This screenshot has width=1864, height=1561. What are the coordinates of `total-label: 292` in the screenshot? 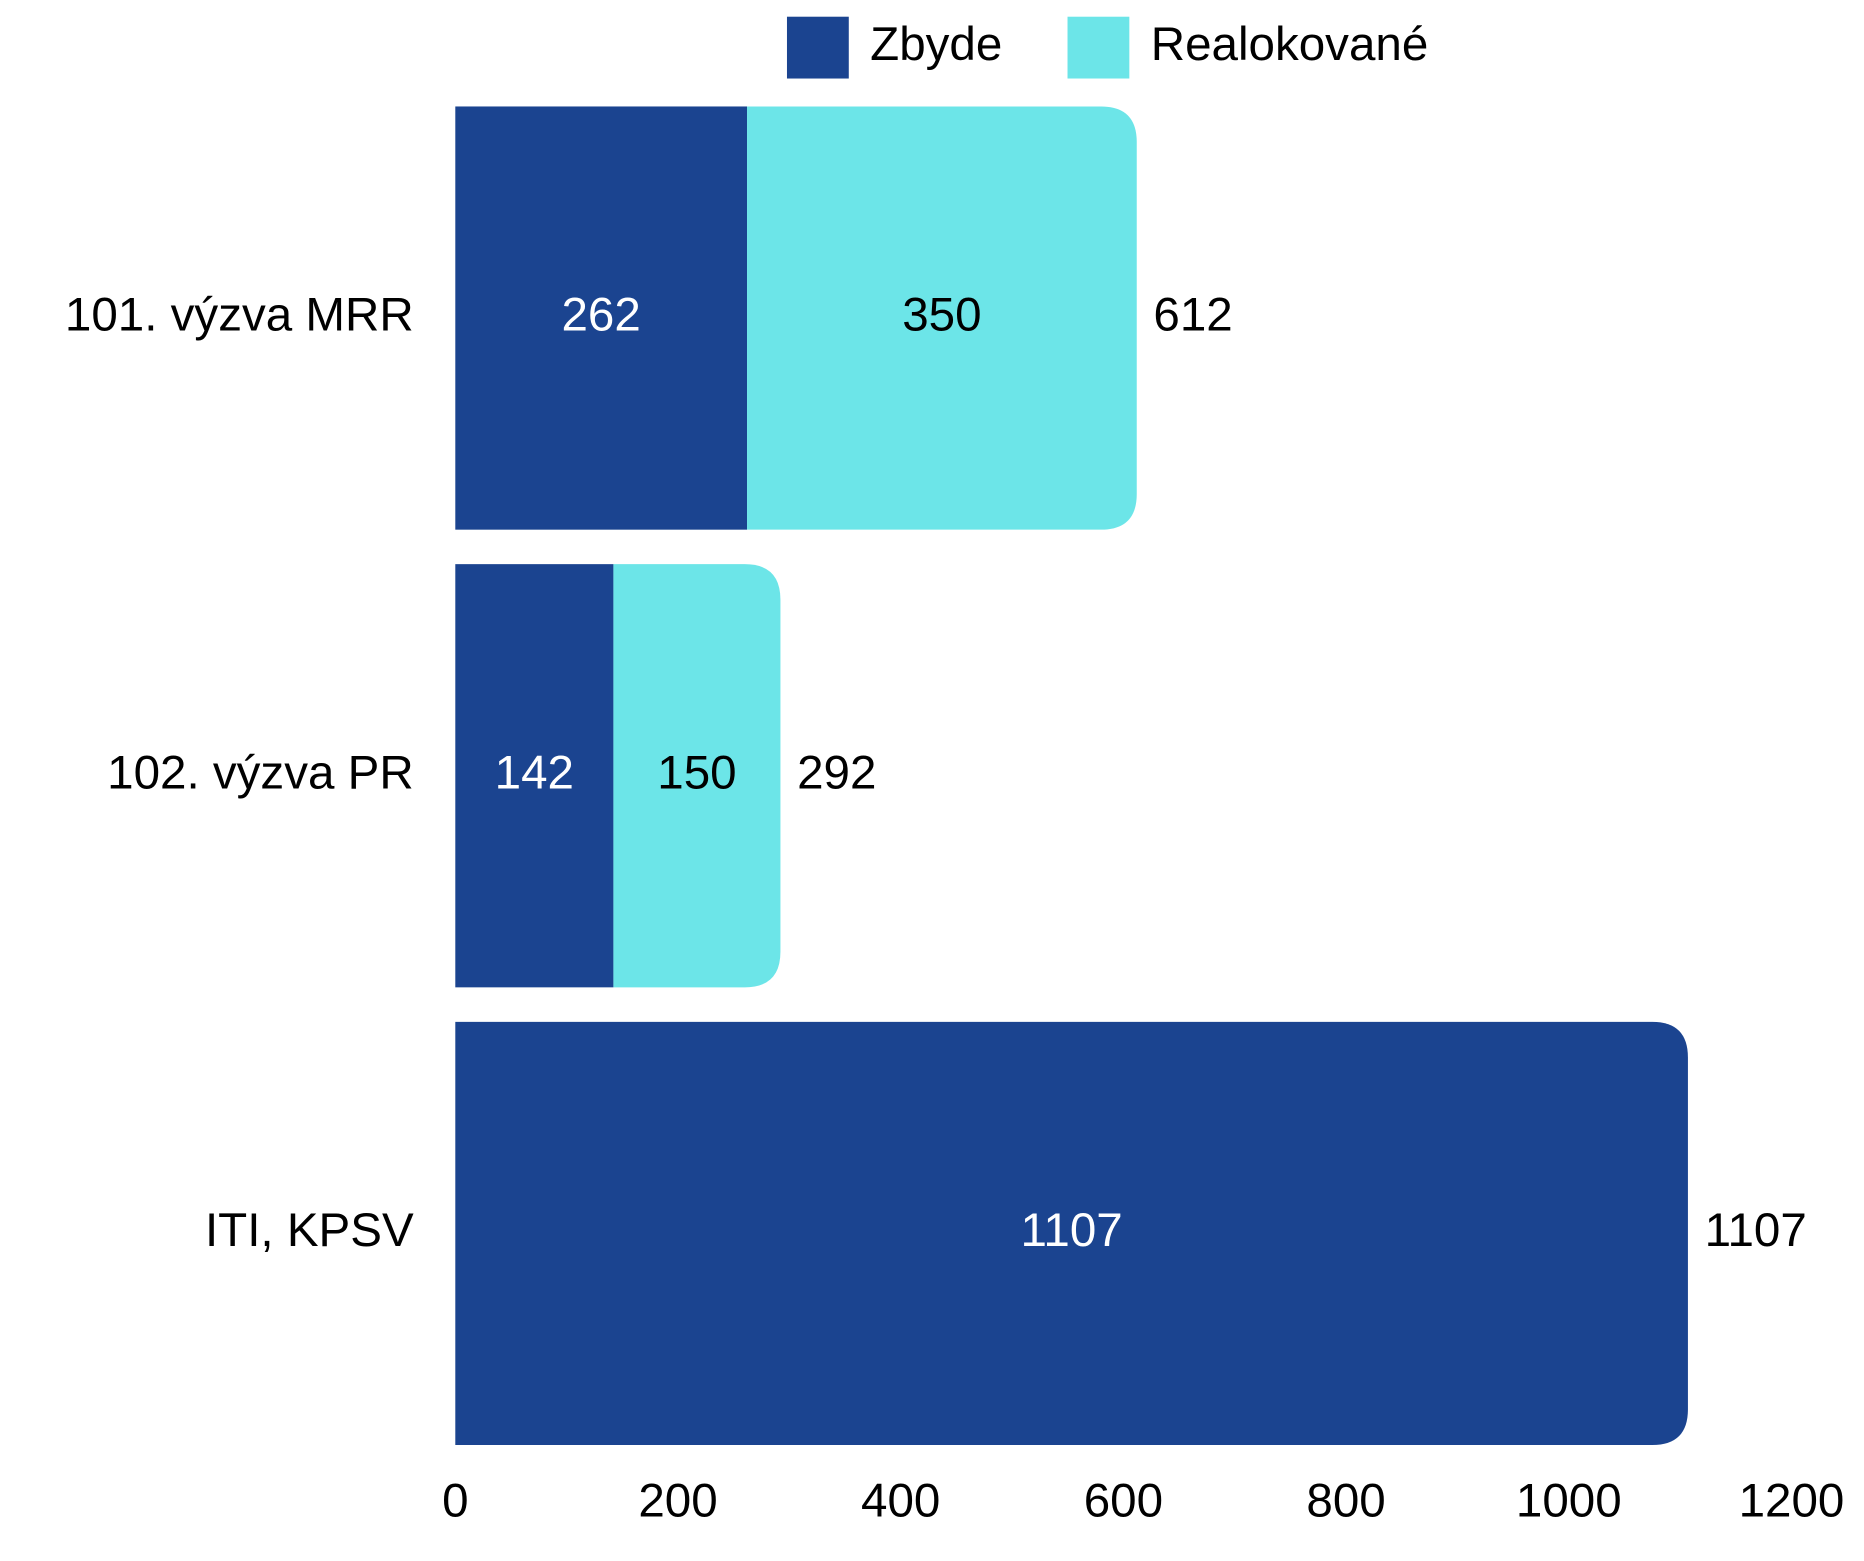 It's located at (836, 772).